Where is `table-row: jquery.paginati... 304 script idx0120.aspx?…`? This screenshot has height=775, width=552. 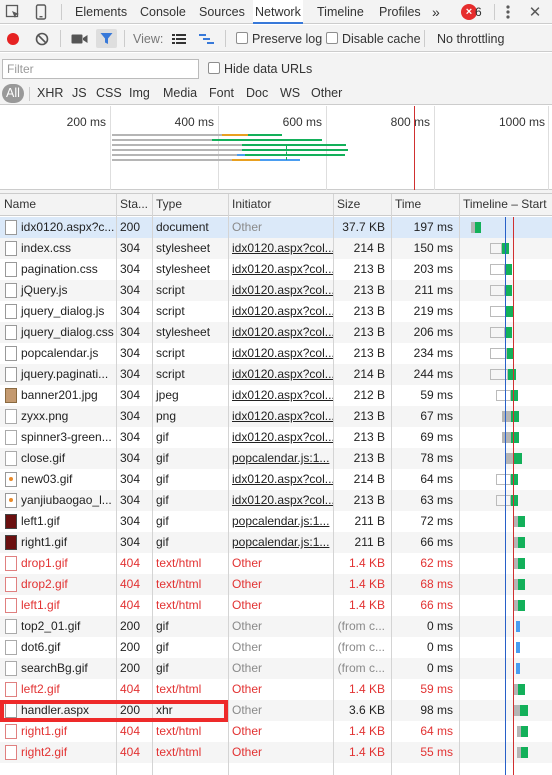 table-row: jquery.paginati... 304 script idx0120.aspx?… is located at coordinates (276, 374).